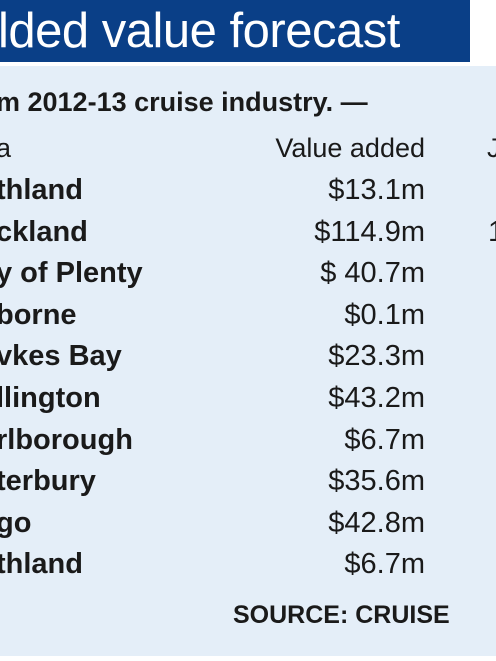 Image resolution: width=496 pixels, height=661 pixels. Describe the element at coordinates (248, 315) in the screenshot. I see `table-row: borne $0.1m` at that location.